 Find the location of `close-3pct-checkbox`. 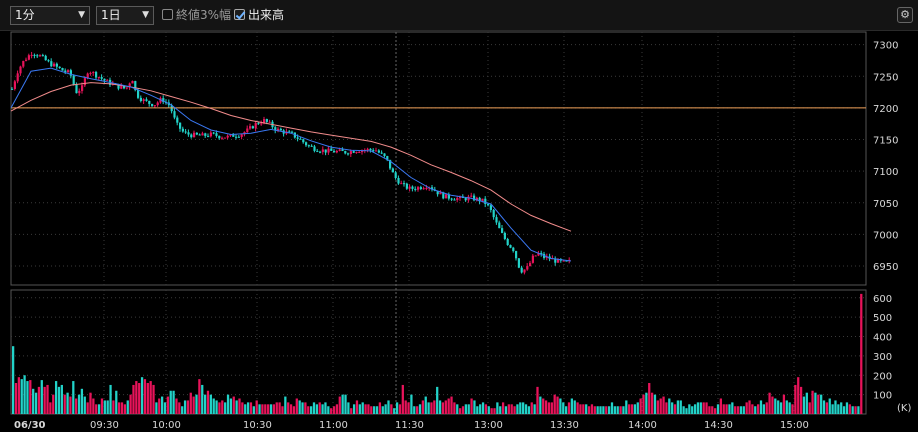

close-3pct-checkbox is located at coordinates (167, 14).